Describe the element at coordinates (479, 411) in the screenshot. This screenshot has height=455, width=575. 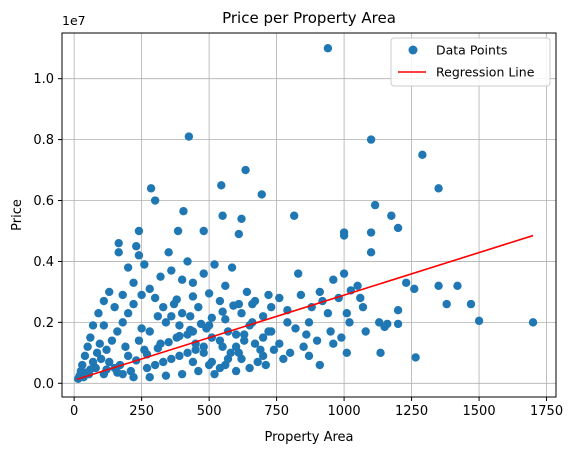
I see `x-tick-label: 1500` at that location.